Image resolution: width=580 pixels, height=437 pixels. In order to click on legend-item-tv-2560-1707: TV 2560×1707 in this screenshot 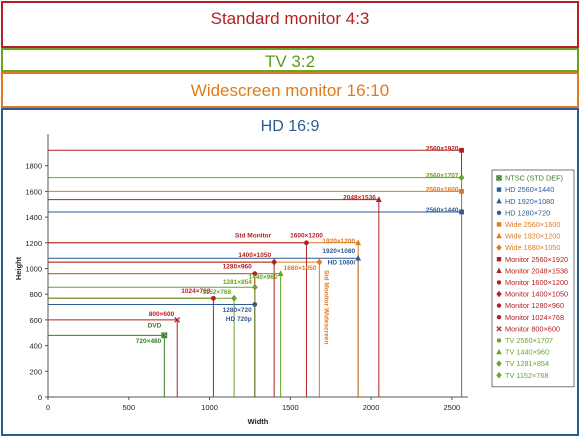, I will do `click(529, 340)`.